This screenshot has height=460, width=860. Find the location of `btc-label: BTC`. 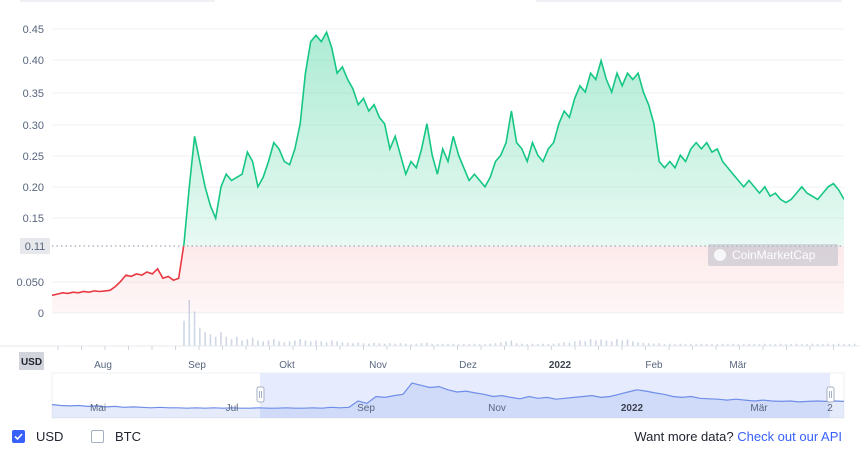

btc-label: BTC is located at coordinates (128, 436).